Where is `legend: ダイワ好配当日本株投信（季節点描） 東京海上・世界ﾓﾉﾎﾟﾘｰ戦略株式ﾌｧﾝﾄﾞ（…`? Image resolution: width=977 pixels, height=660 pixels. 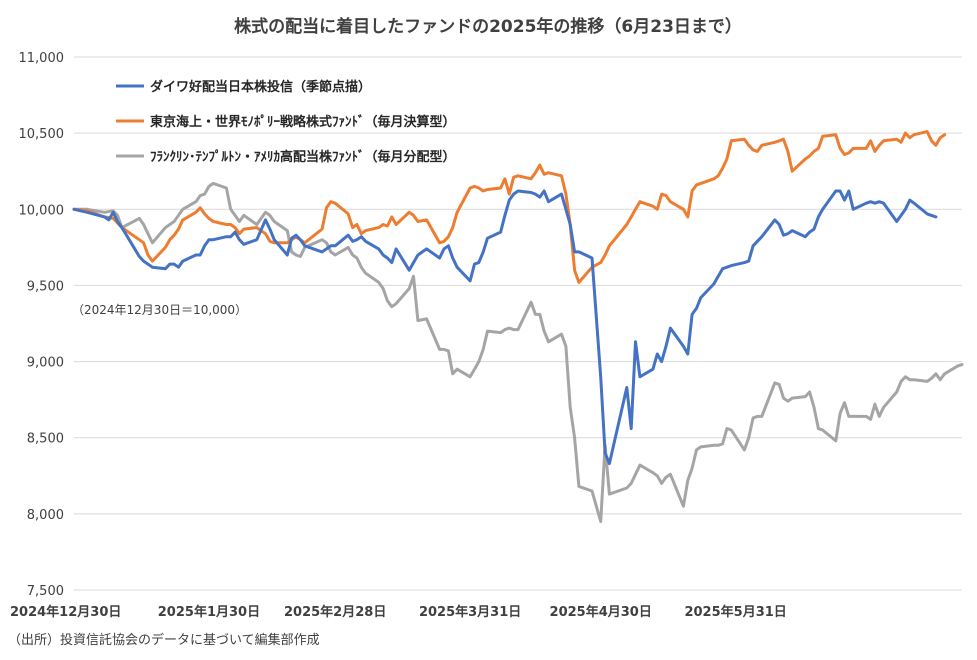
legend: ダイワ好配当日本株投信（季節点描） 東京海上・世界ﾓﾉﾎﾟﾘｰ戦略株式ﾌｧﾝﾄﾞ（… is located at coordinates (286, 122).